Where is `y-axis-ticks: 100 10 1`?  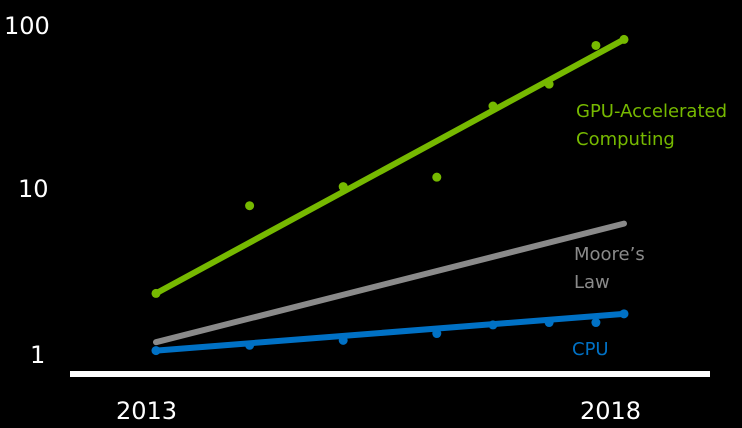
y-axis-ticks: 100 10 1 is located at coordinates (27, 190).